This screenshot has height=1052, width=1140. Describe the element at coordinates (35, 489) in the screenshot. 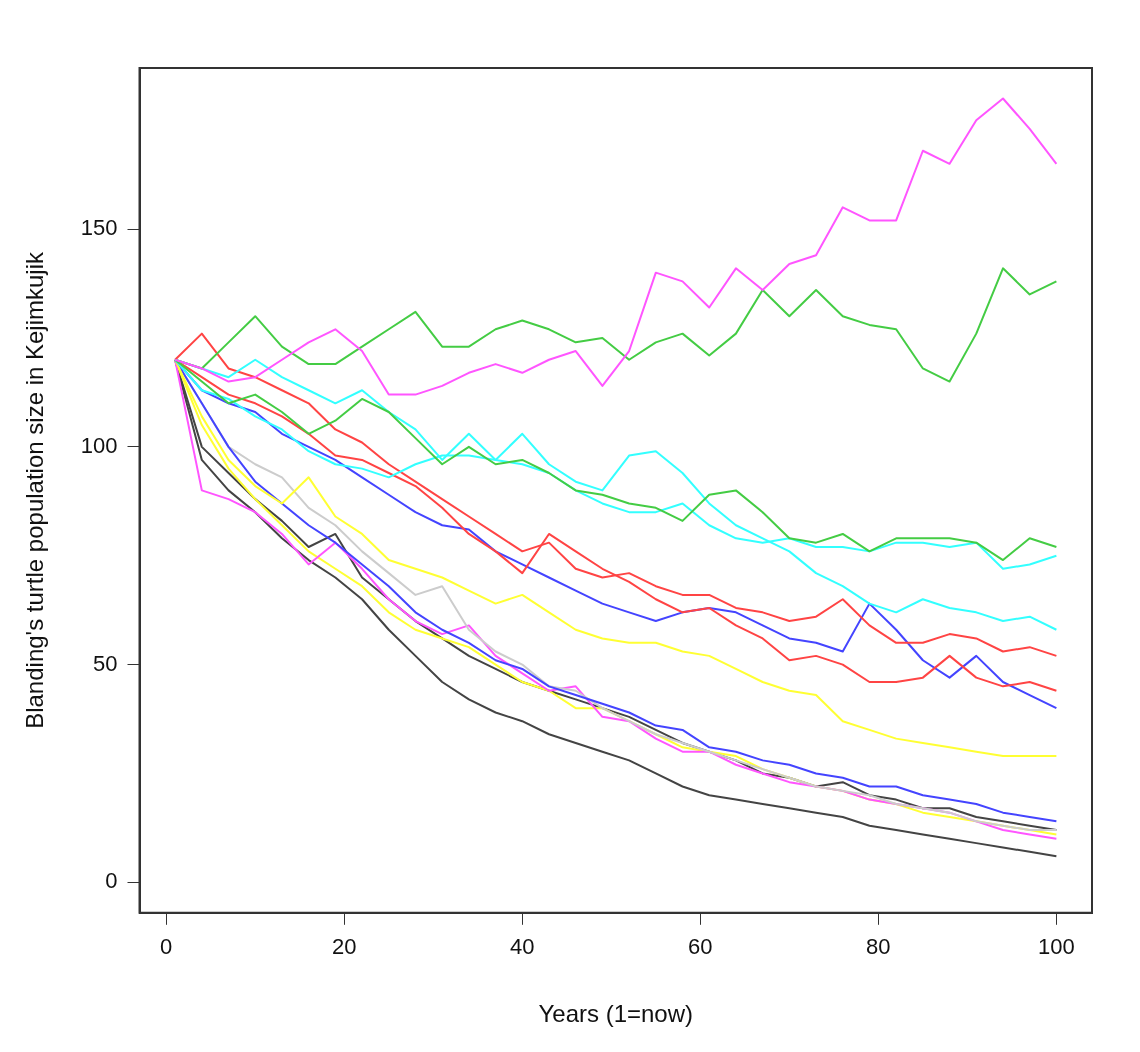

I see `y-axis-title: Blanding's turtle population size in Kejimkujik` at that location.